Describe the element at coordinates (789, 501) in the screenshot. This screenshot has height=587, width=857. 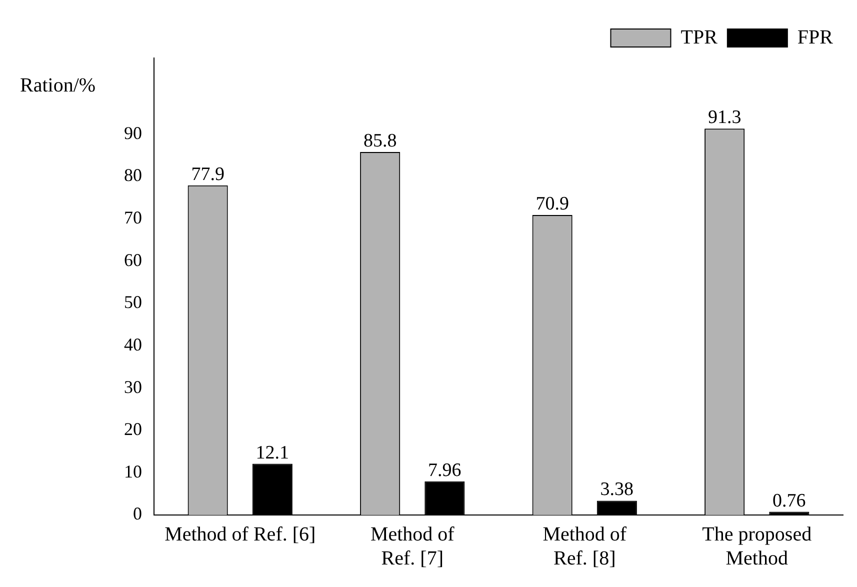
I see `data-label: 0.76` at that location.